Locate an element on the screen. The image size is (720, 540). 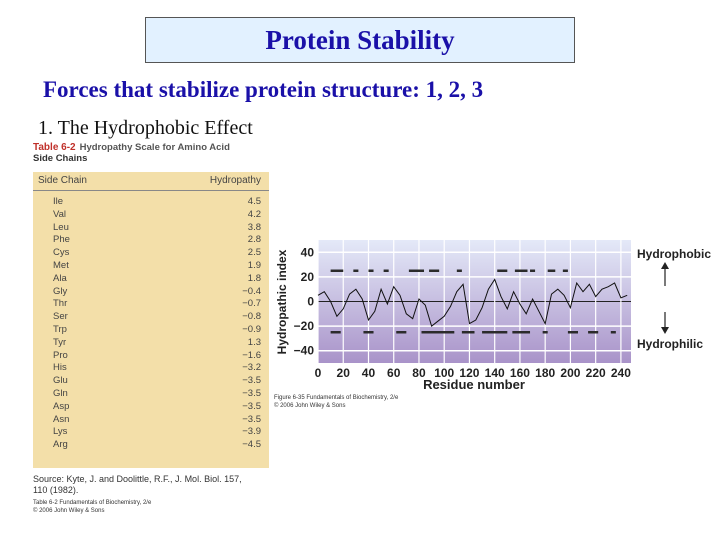
side-chain-name: Lys is located at coordinates (60, 432).